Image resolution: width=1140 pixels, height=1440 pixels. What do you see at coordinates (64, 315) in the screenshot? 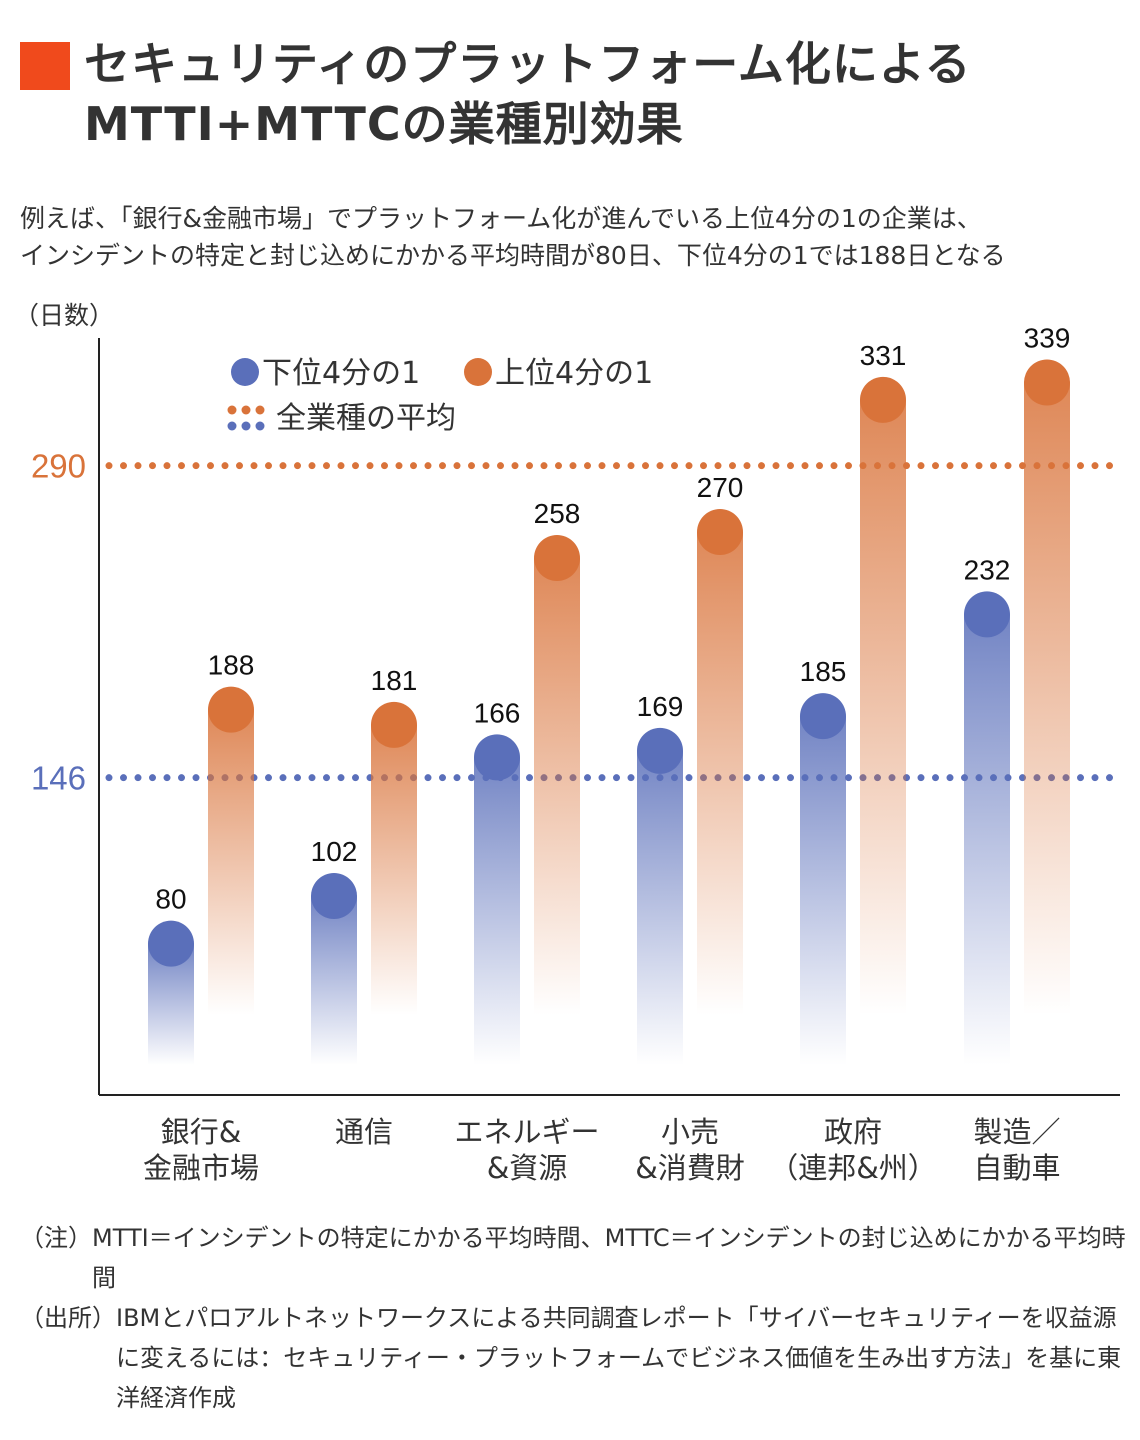
I see `y-axis-label: （日数）` at bounding box center [64, 315].